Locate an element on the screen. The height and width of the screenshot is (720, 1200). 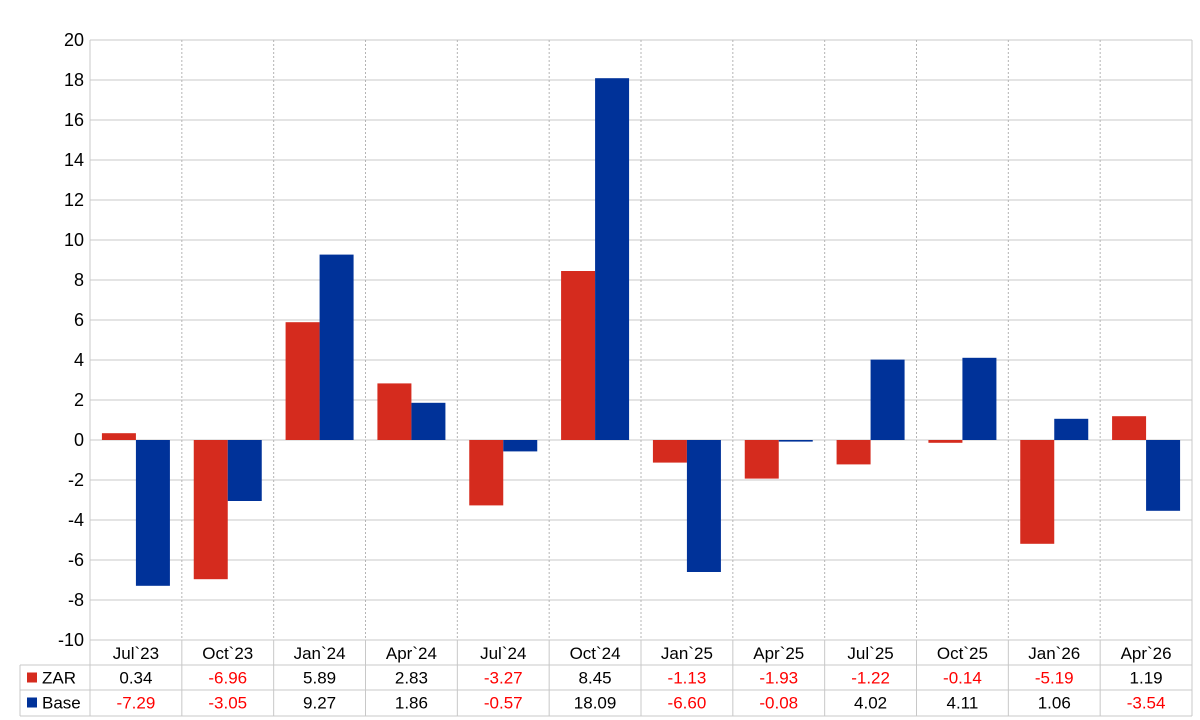
y-tick-label: -6 is located at coordinates (76, 560).